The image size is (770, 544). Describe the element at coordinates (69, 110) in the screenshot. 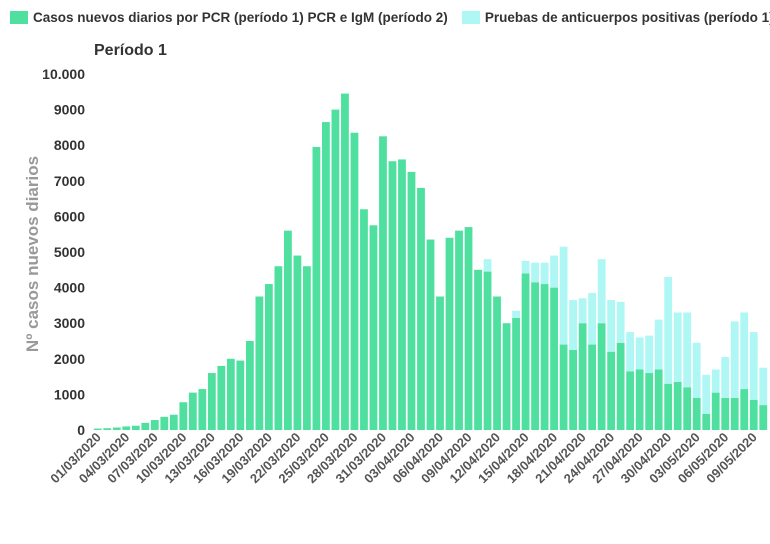

I see `y-tick-label: 9000` at that location.